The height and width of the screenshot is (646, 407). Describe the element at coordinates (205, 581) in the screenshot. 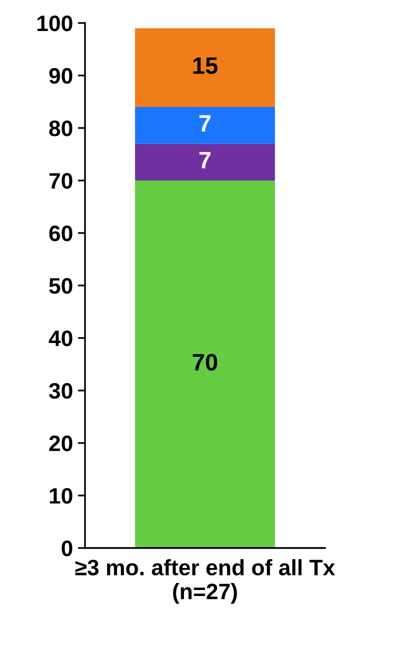

I see `x-tick-label: ≥3 mo. after end of all Tx (n=27)` at that location.